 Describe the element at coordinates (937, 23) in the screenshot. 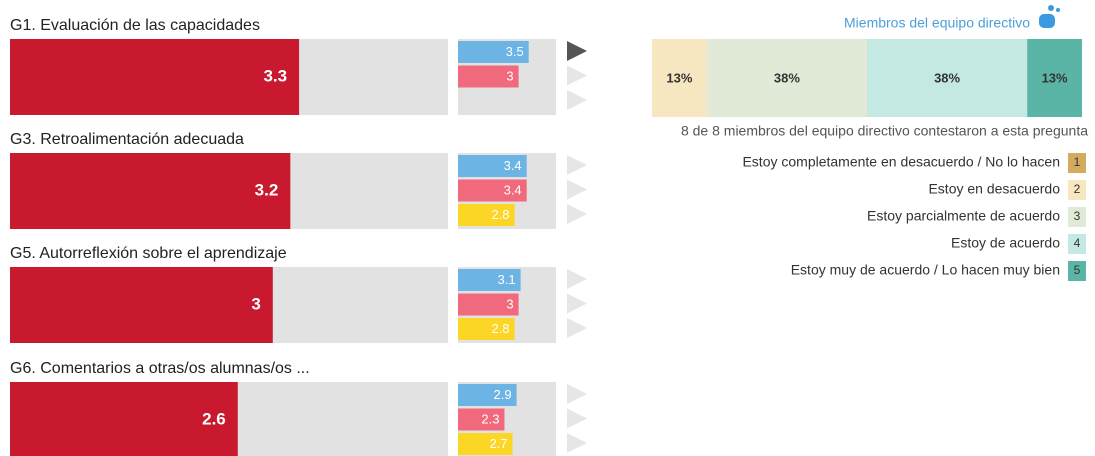

I see `panel-title: Miembros del equipo directivo` at that location.